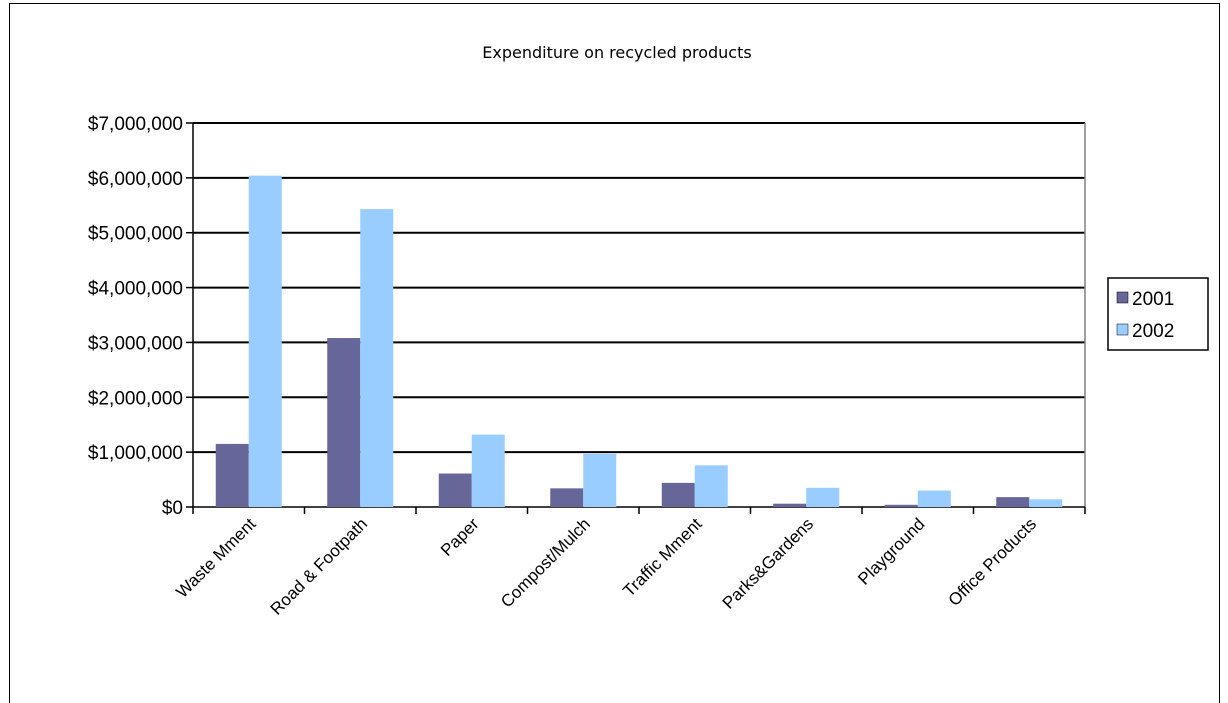  Describe the element at coordinates (662, 557) in the screenshot. I see `x-tick-label: Traffic Mment` at that location.